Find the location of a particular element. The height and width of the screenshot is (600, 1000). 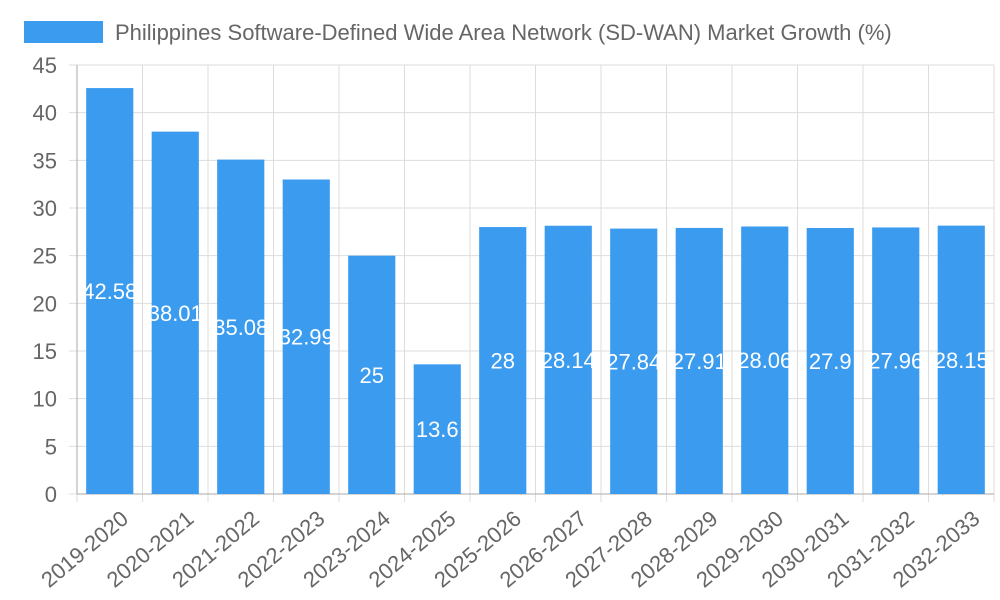

bar-value-label: 27.91 is located at coordinates (699, 361).